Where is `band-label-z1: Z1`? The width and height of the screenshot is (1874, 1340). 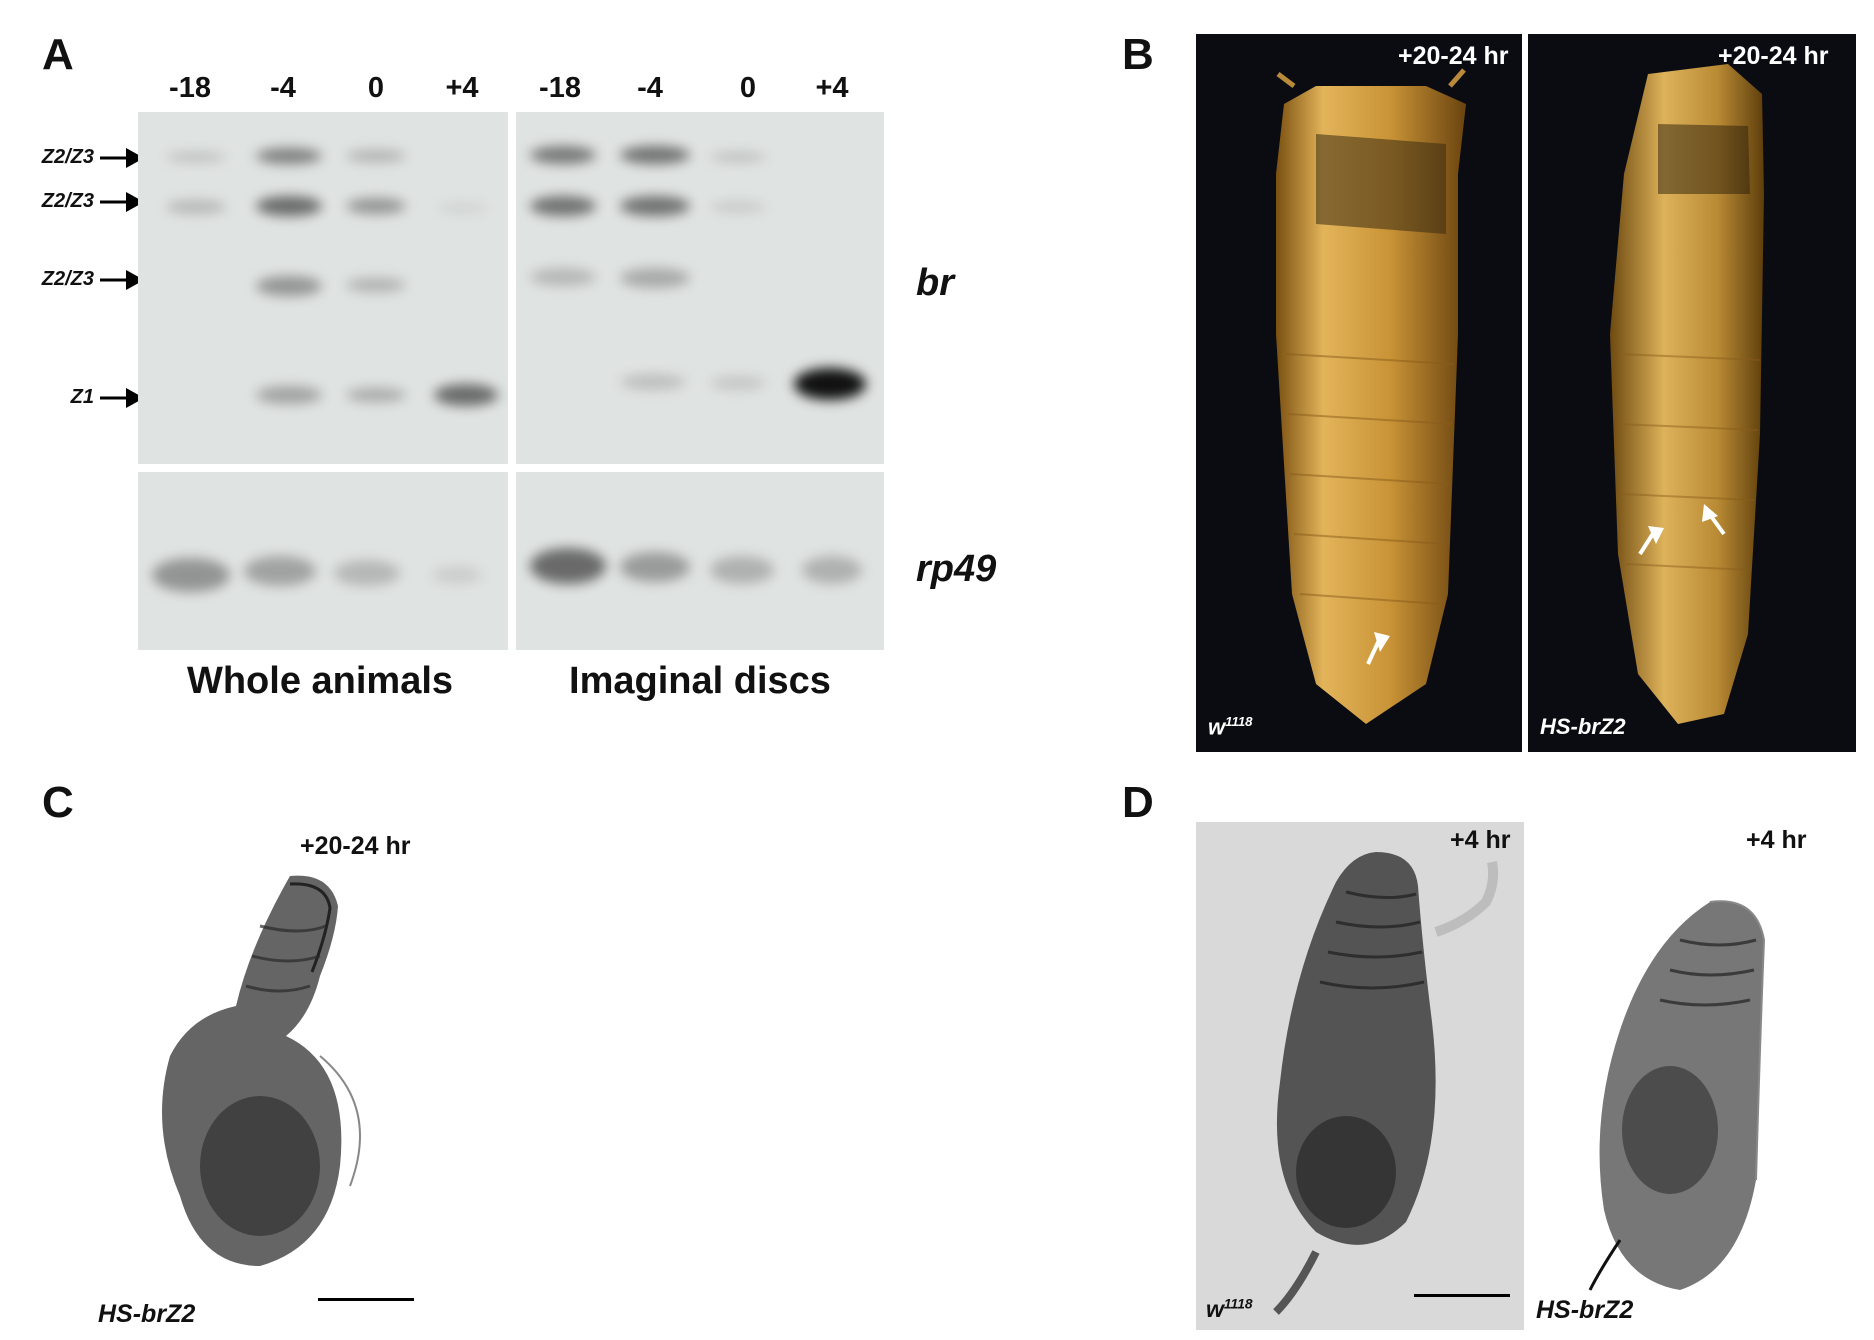 band-label-z1: Z1 is located at coordinates (49, 397).